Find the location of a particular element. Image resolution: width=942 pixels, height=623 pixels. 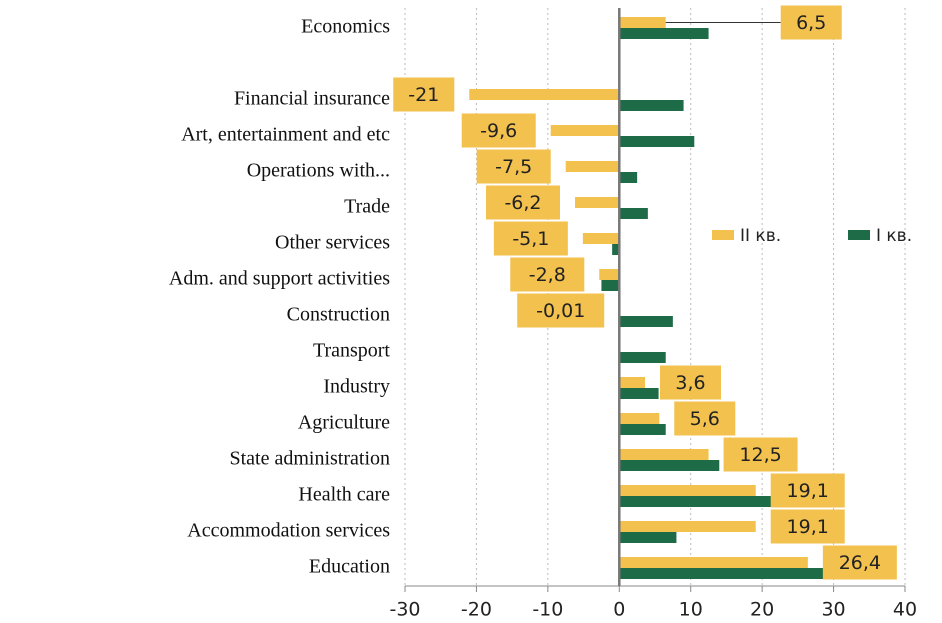

x-tick-label: 20 is located at coordinates (762, 610).